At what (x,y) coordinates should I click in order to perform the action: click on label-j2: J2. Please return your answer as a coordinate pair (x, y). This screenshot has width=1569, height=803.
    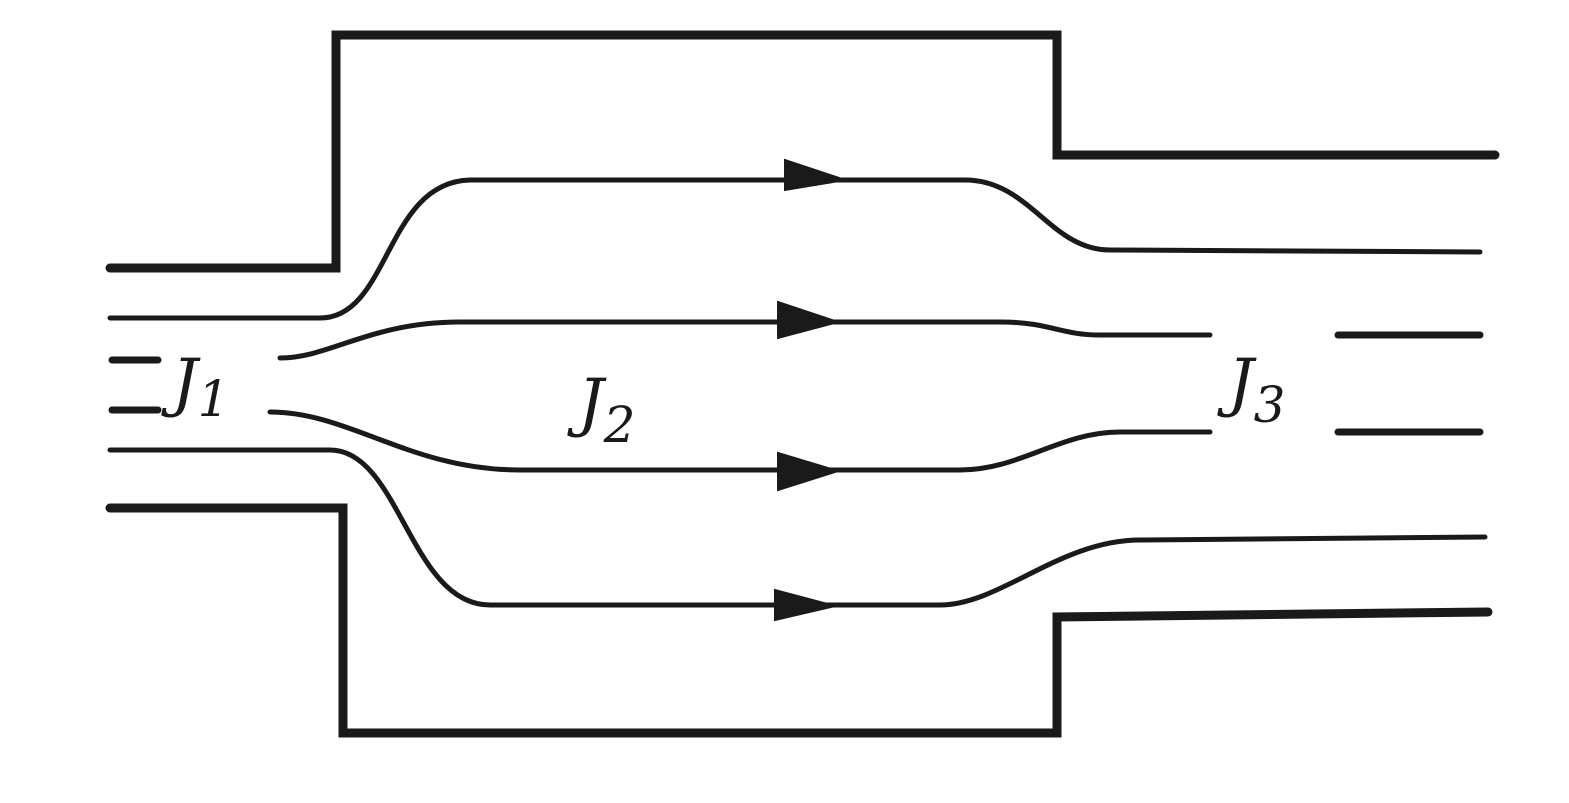
    Looking at the image, I should click on (601, 410).